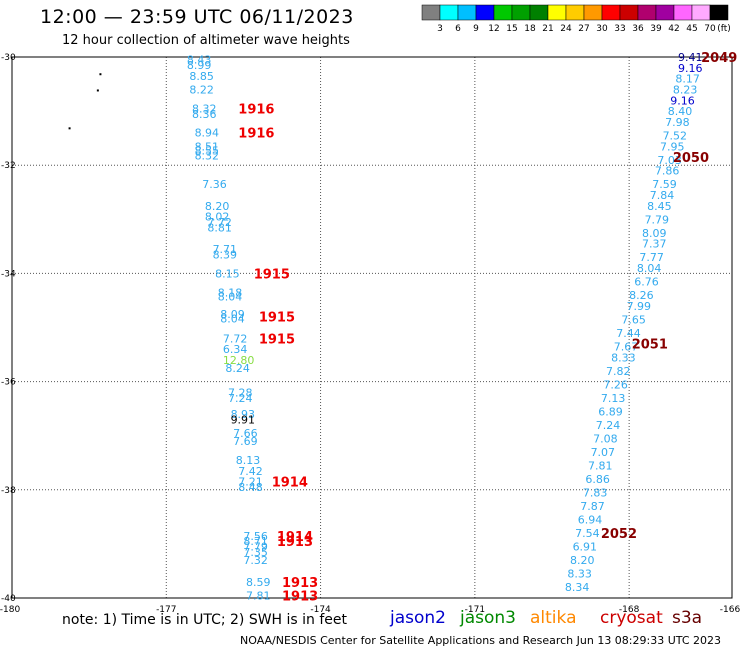 This screenshot has width=740, height=650. I want to click on swh-data-label: 8.99, so click(199, 65).